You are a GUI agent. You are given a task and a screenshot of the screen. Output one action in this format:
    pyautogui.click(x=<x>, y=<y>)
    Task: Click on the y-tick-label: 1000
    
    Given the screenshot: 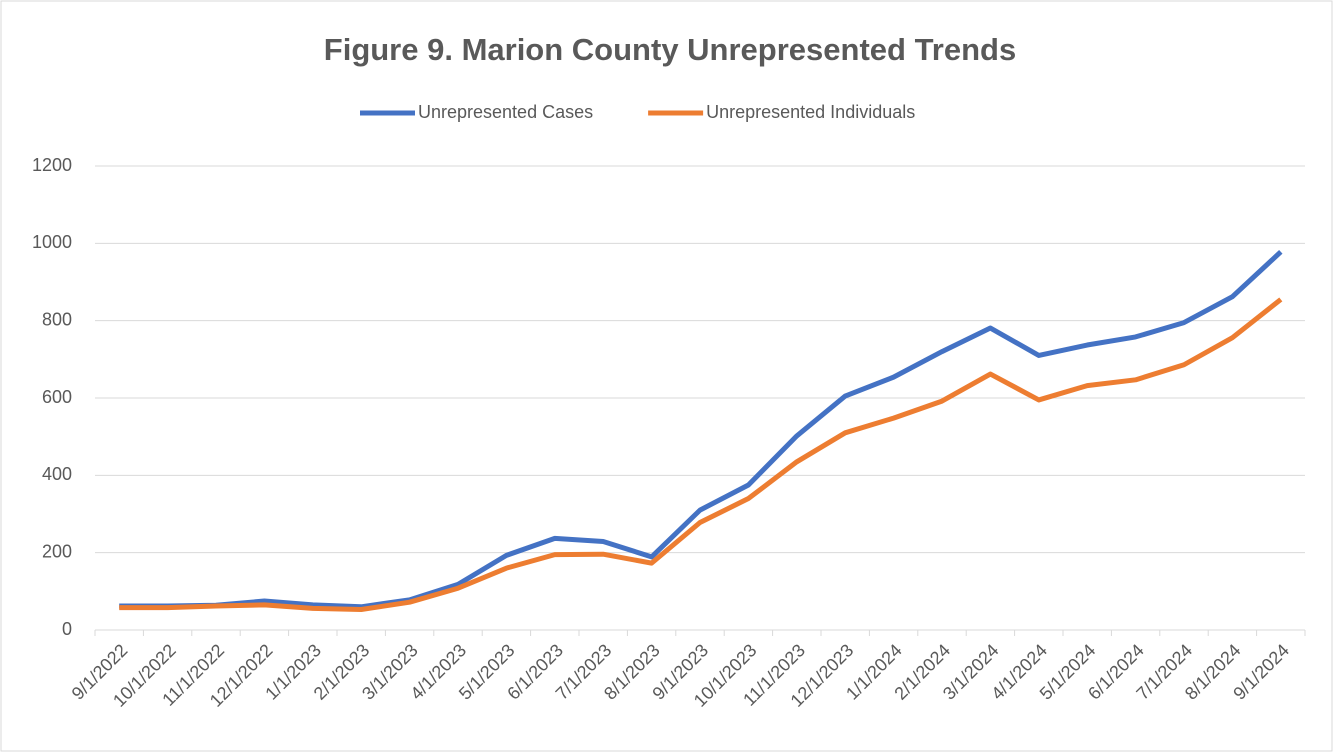 What is the action you would take?
    pyautogui.click(x=52, y=242)
    